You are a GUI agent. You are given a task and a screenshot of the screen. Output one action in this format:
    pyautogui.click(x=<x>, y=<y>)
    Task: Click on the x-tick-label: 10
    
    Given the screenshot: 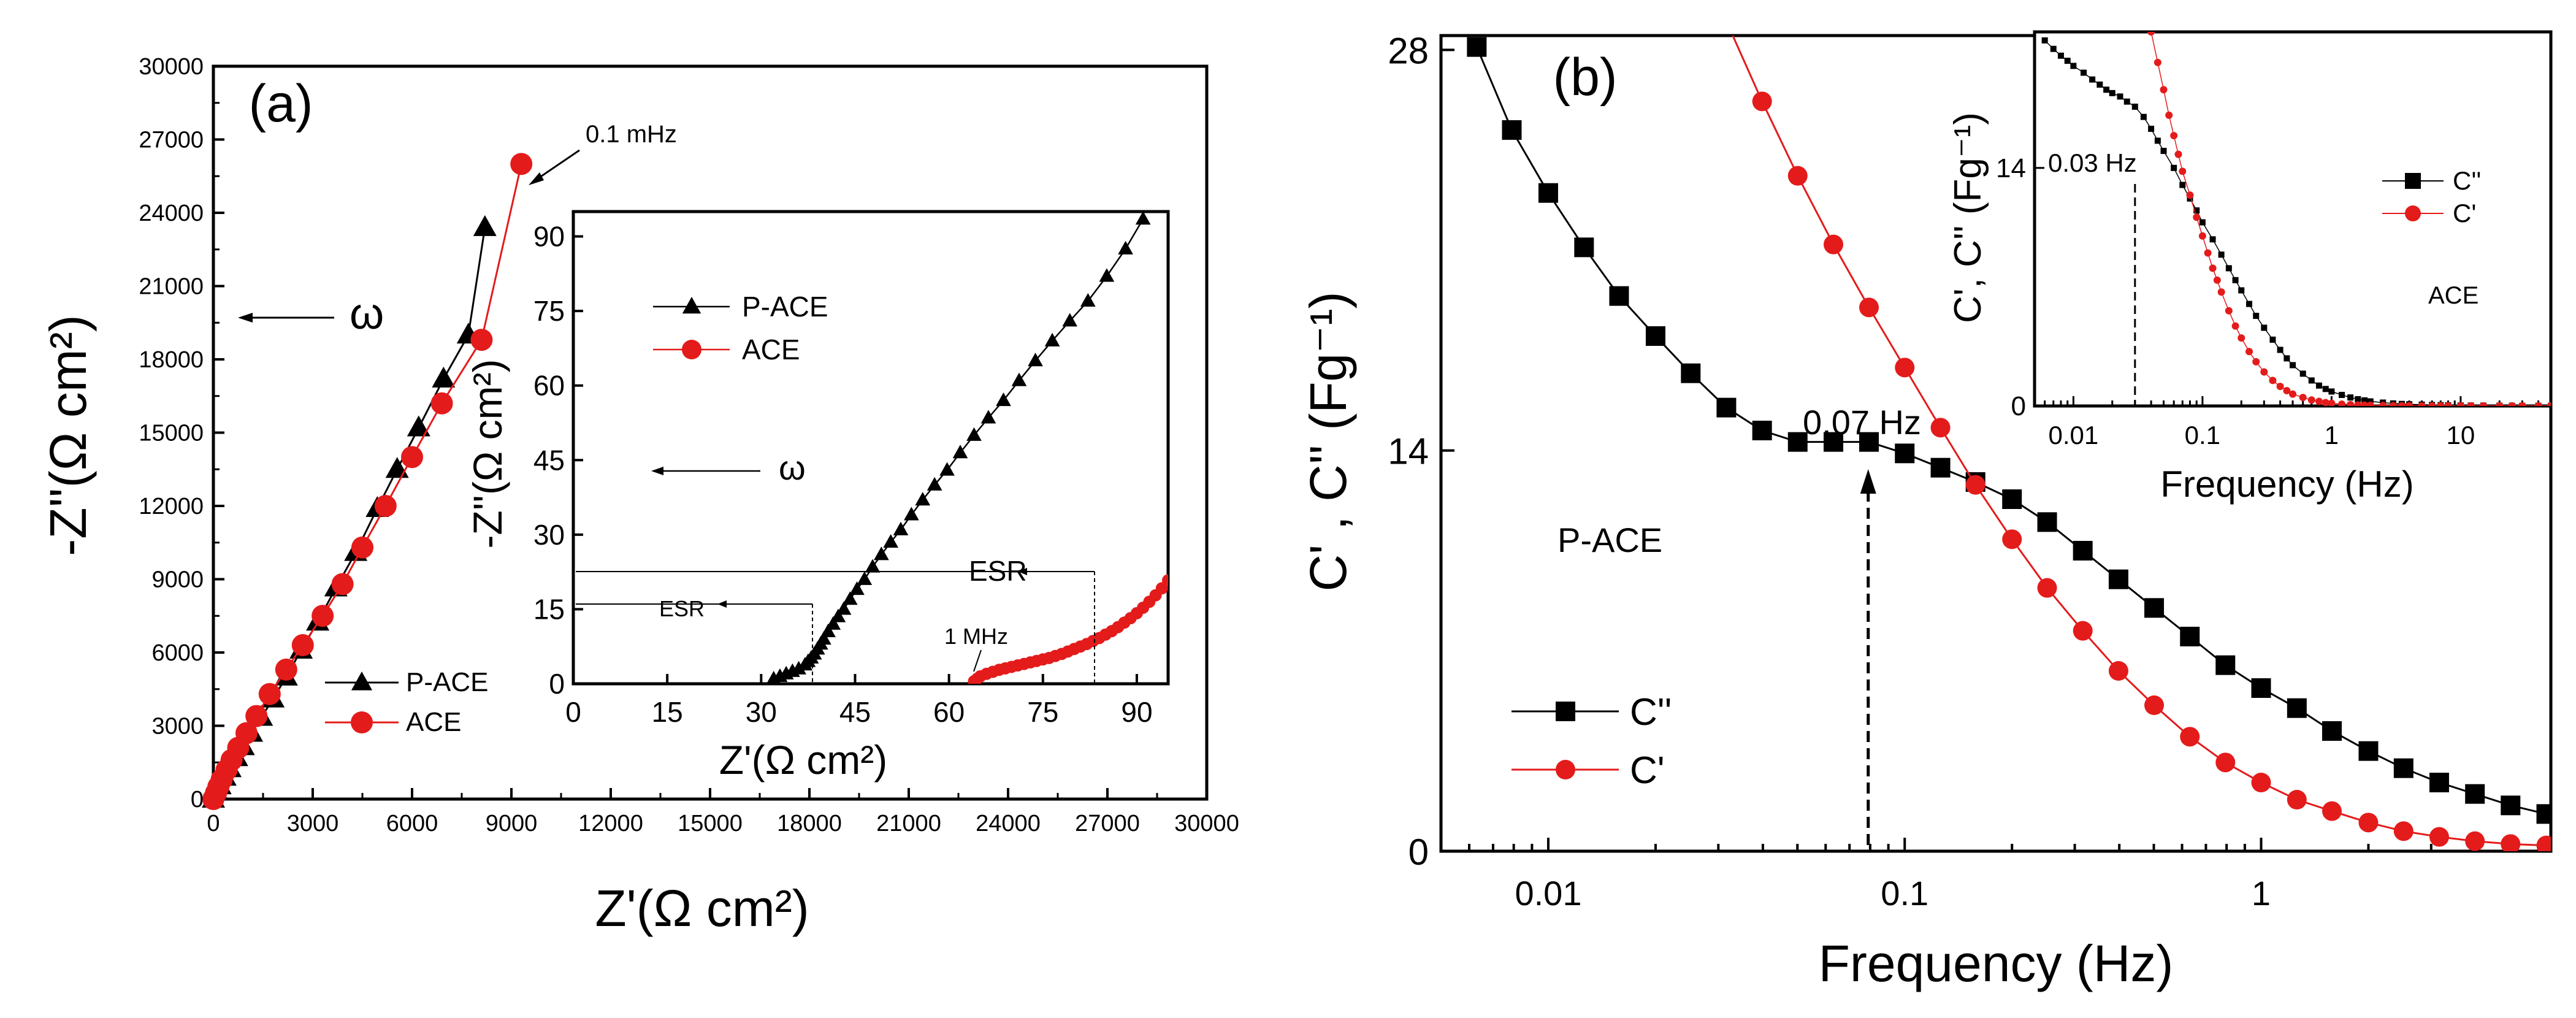 What is the action you would take?
    pyautogui.click(x=2461, y=436)
    